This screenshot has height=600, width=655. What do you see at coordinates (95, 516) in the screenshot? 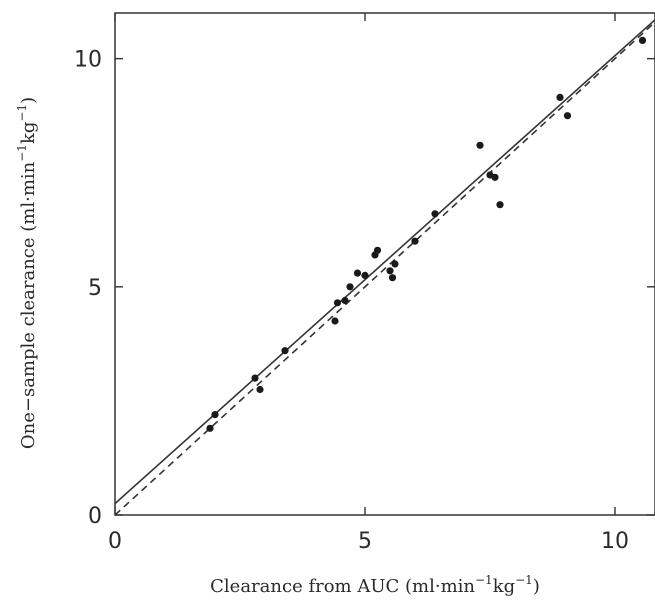
I see `y-tick-label: 0` at bounding box center [95, 516].